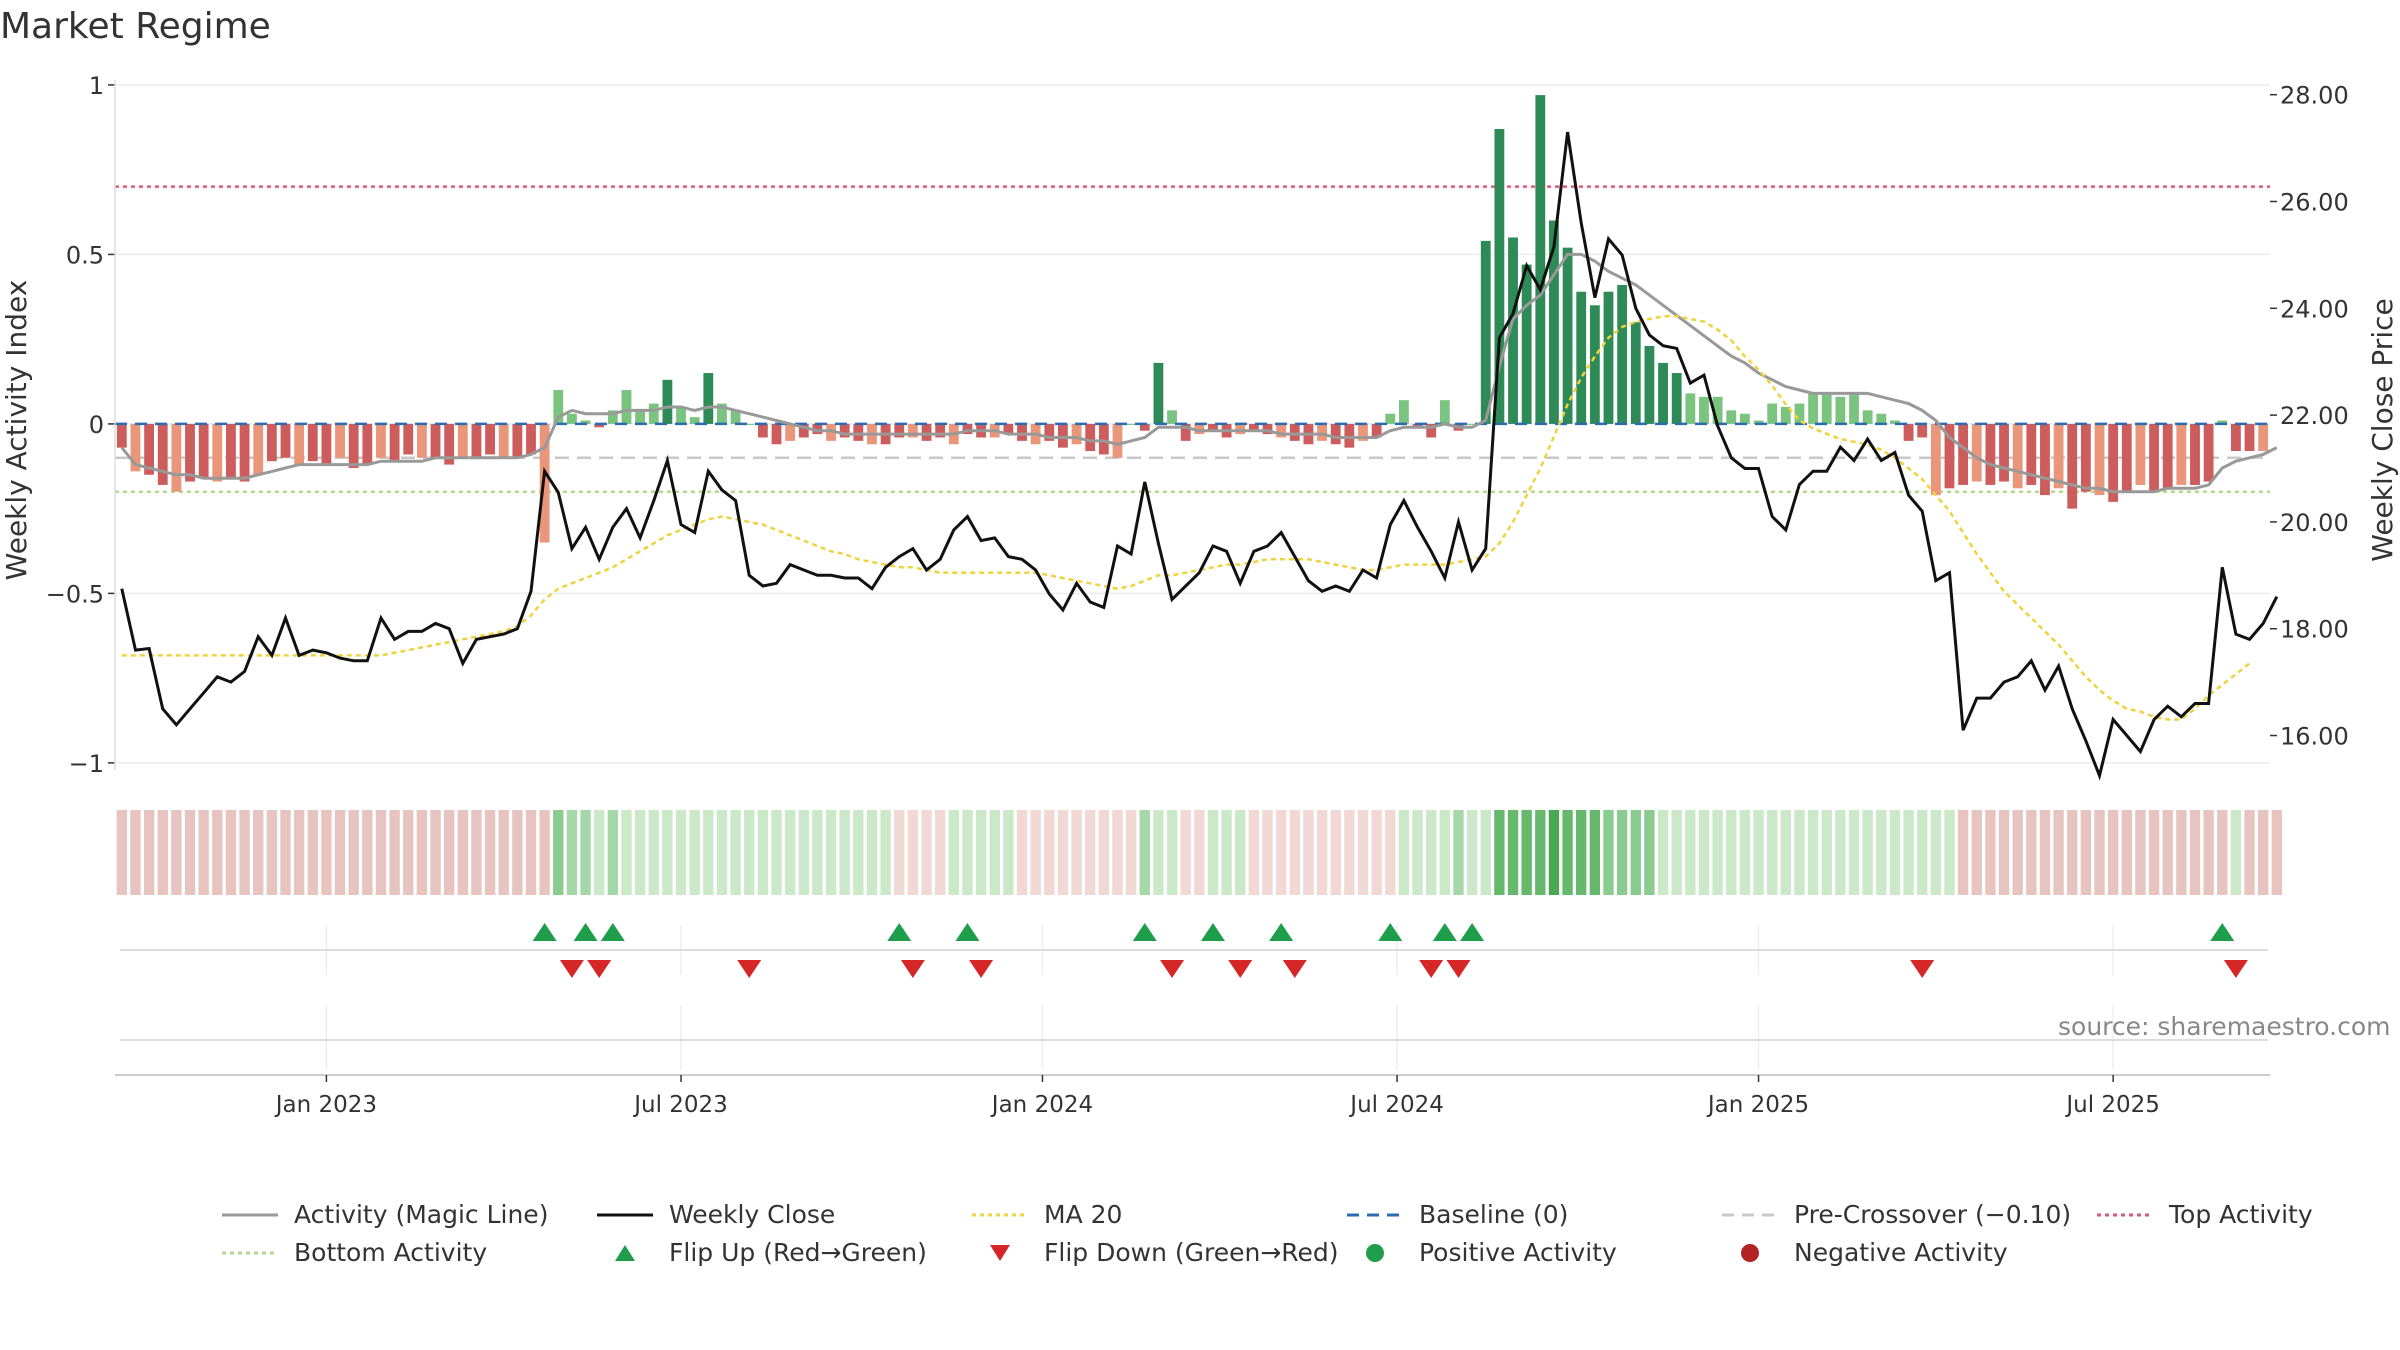 Image resolution: width=2400 pixels, height=1350 pixels. I want to click on legend-label: Baseline (0), so click(1494, 1214).